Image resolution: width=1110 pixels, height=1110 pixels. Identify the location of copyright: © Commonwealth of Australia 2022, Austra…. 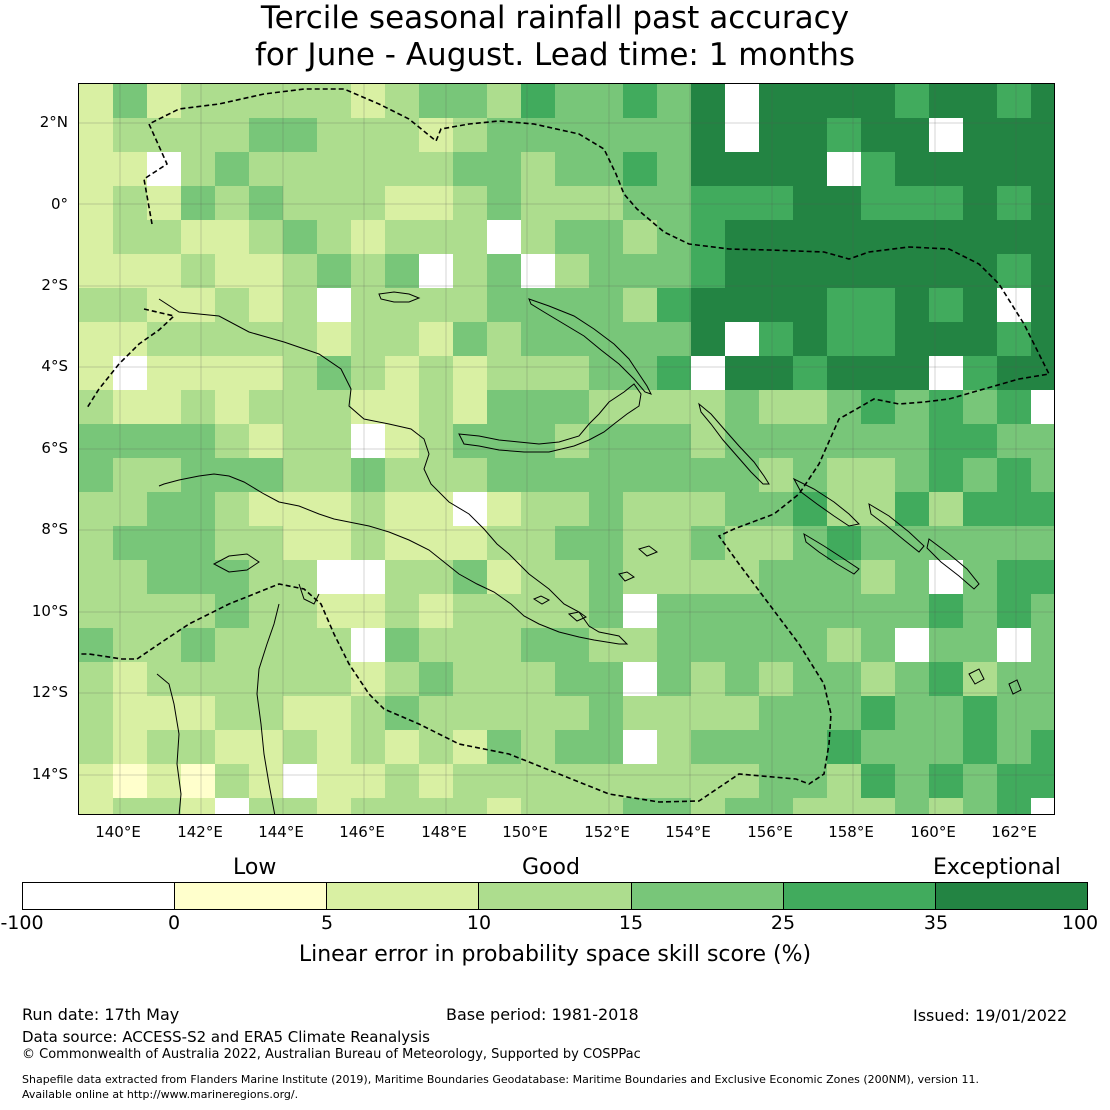
(331, 1054).